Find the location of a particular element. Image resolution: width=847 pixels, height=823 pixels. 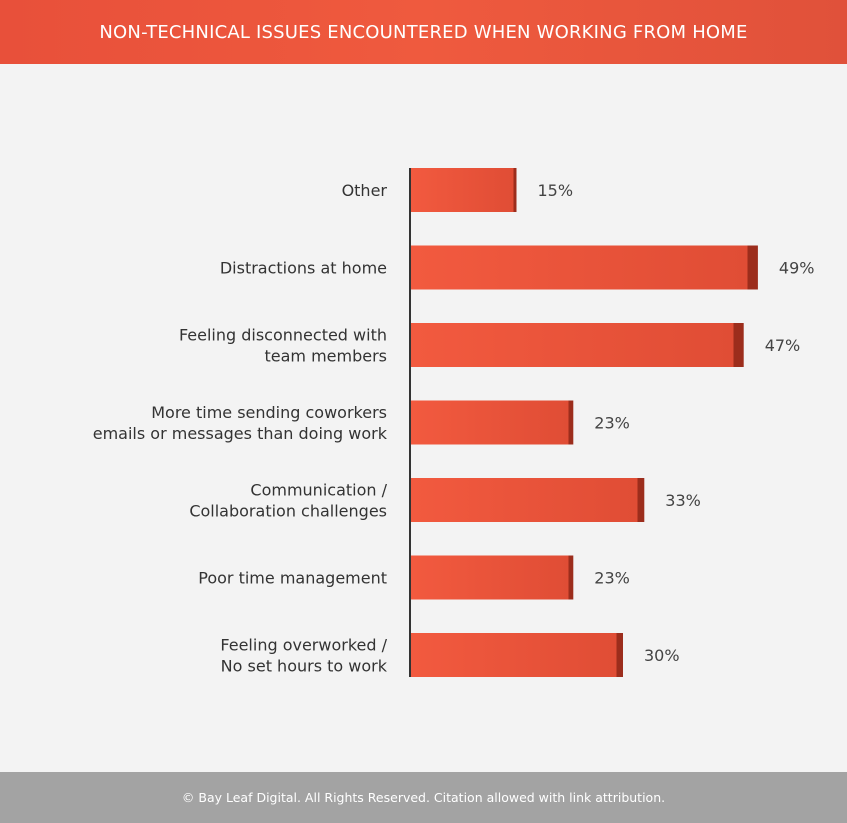

category-label: Distractions at home is located at coordinates (303, 268).